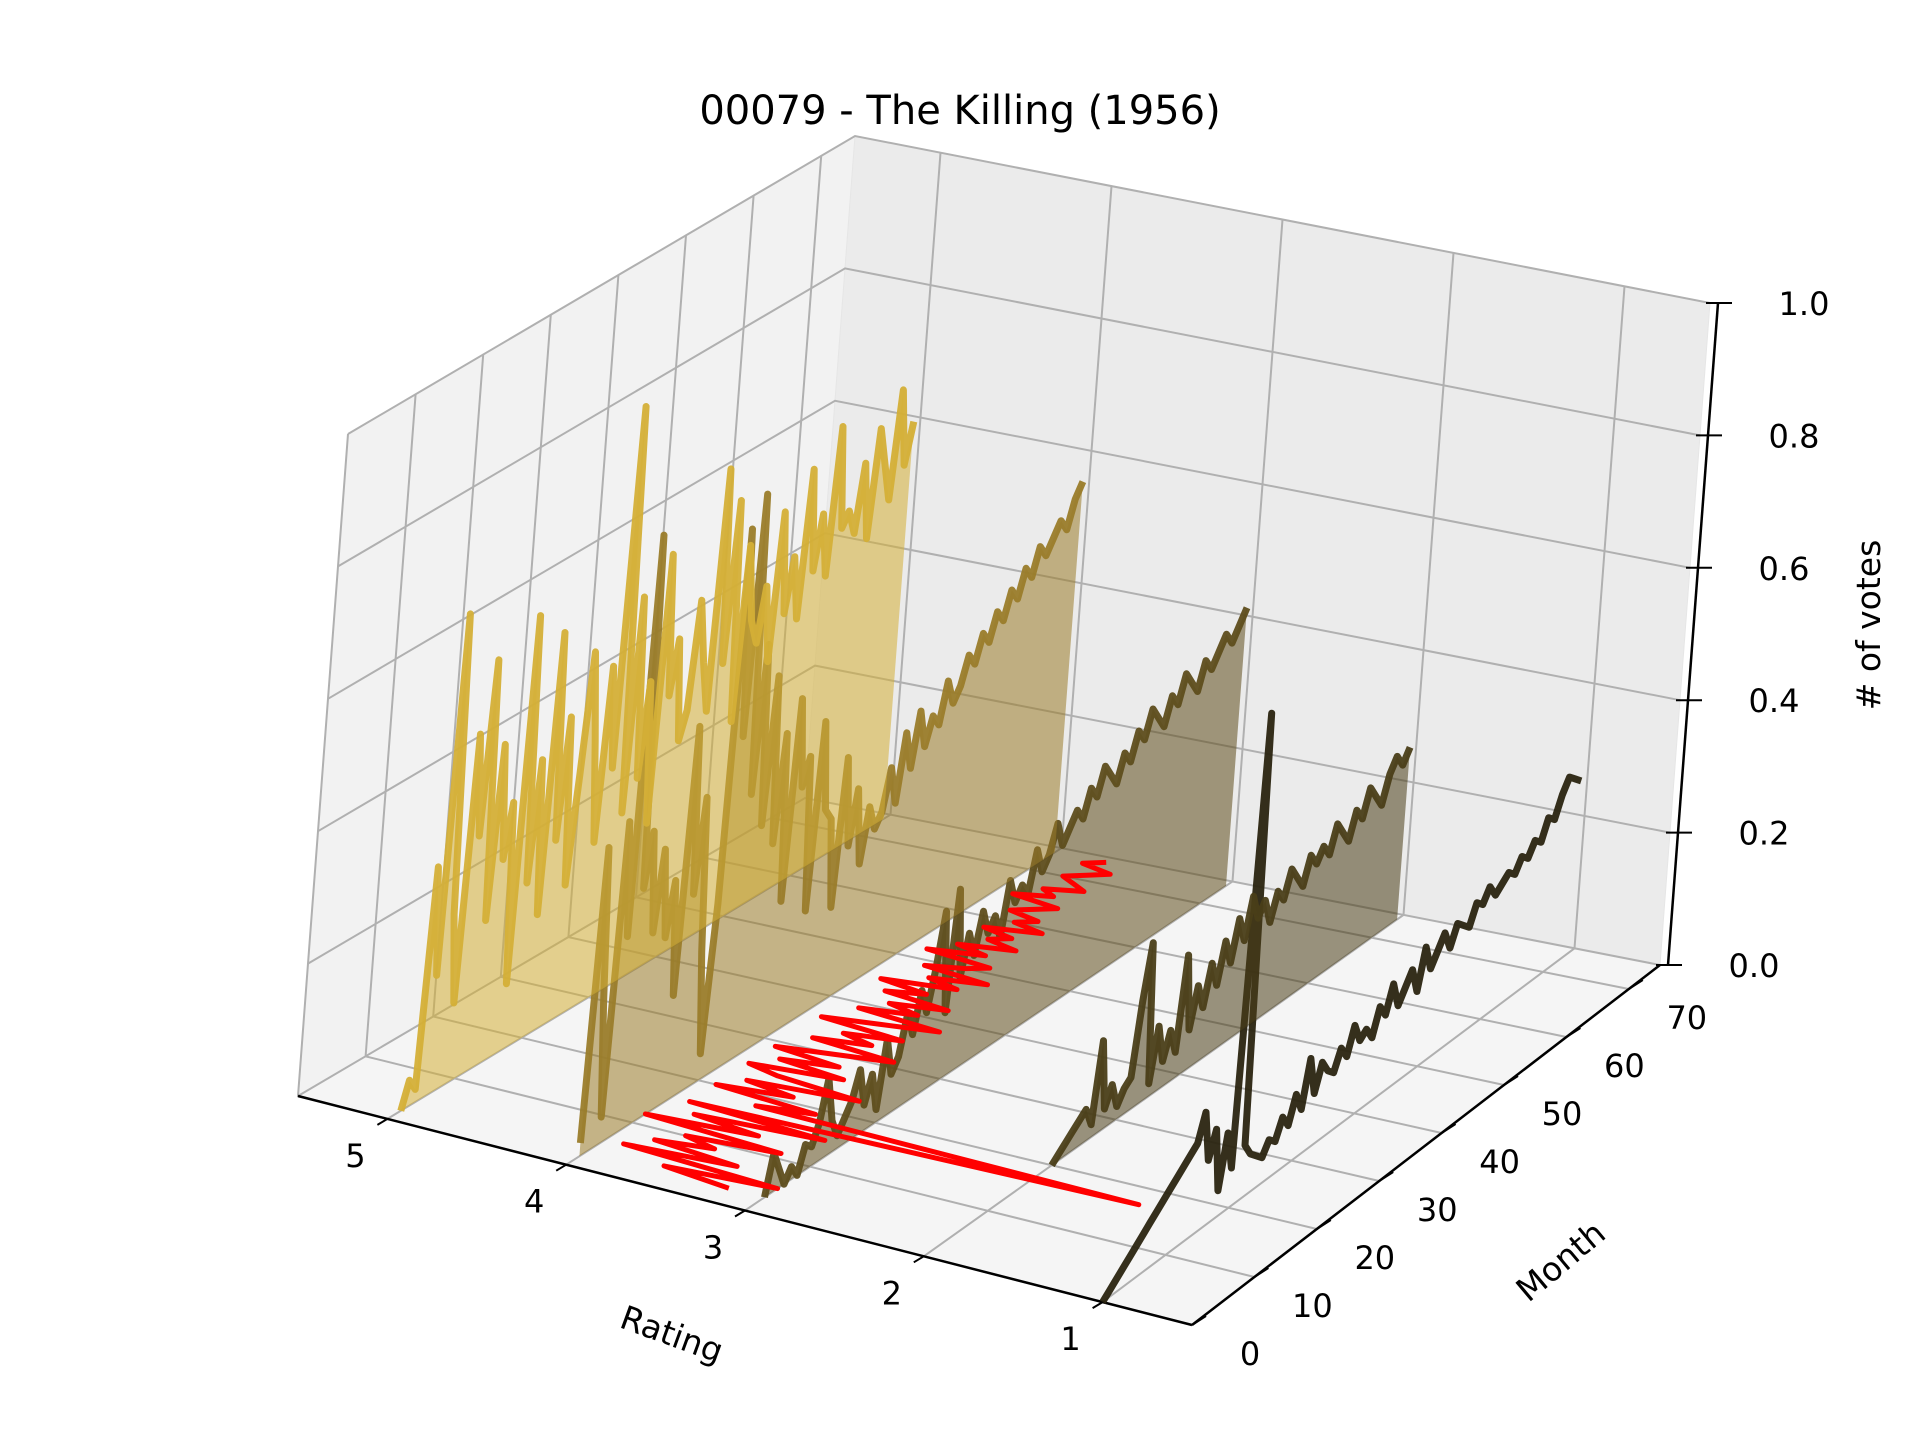 Image resolution: width=1920 pixels, height=1440 pixels. Describe the element at coordinates (1868, 625) in the screenshot. I see `z-axis-label: # of votes` at that location.